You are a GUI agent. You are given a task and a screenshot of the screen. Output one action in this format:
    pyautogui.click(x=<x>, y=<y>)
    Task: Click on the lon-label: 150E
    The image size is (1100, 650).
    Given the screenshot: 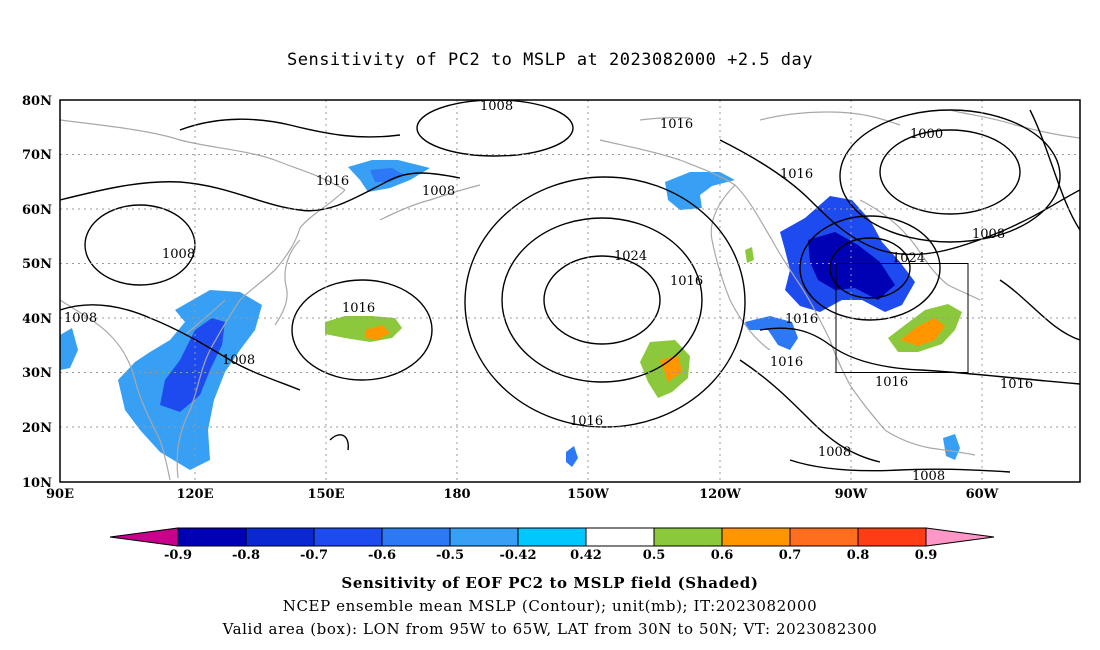 What is the action you would take?
    pyautogui.click(x=325, y=494)
    